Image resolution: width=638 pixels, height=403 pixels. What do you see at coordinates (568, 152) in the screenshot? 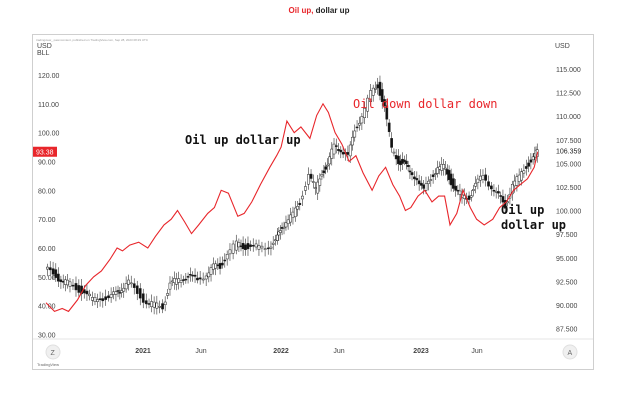
I see `dollar-current-value: 106.359` at bounding box center [568, 152].